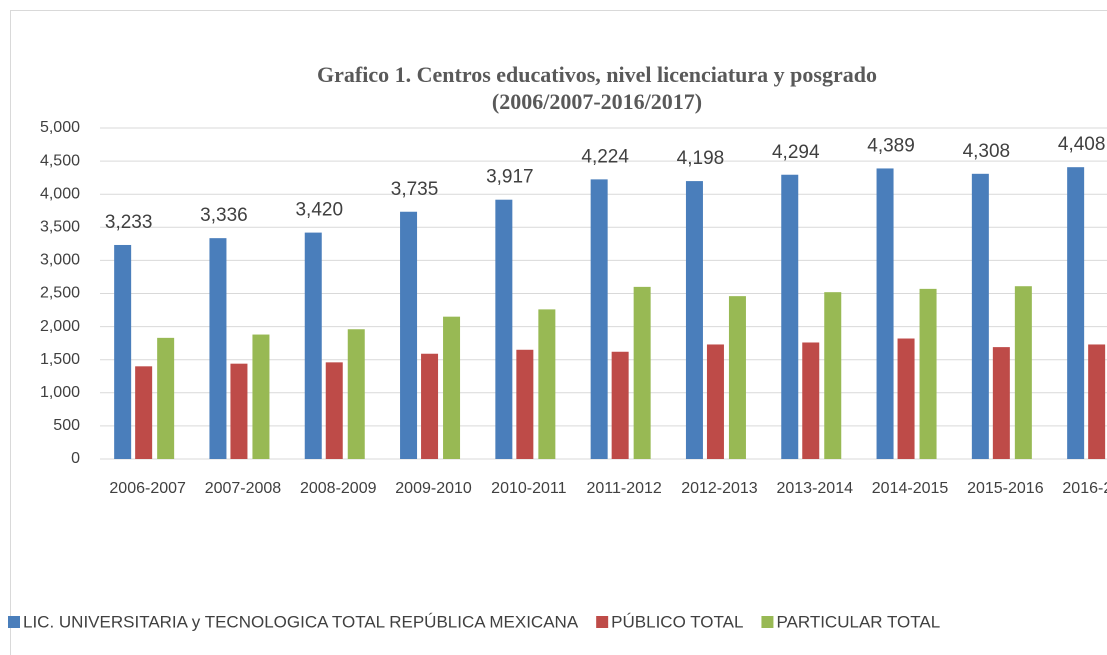 The image size is (1107, 655). Describe the element at coordinates (60, 193) in the screenshot. I see `y-tick-label: 4,000` at that location.